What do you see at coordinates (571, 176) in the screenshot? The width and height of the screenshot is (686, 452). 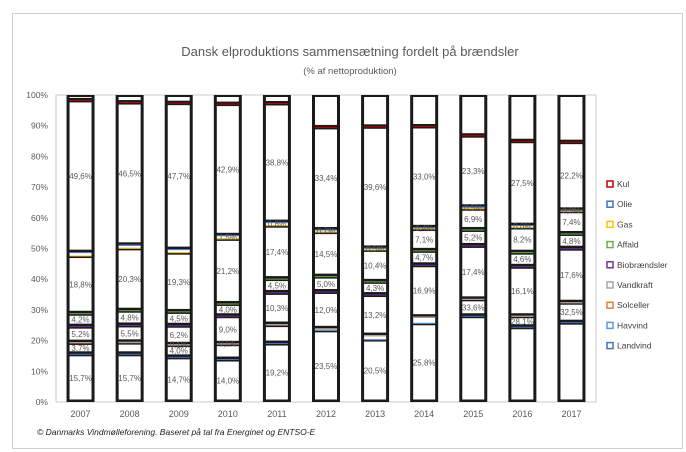 I see `data-label: 22,2%` at bounding box center [571, 176].